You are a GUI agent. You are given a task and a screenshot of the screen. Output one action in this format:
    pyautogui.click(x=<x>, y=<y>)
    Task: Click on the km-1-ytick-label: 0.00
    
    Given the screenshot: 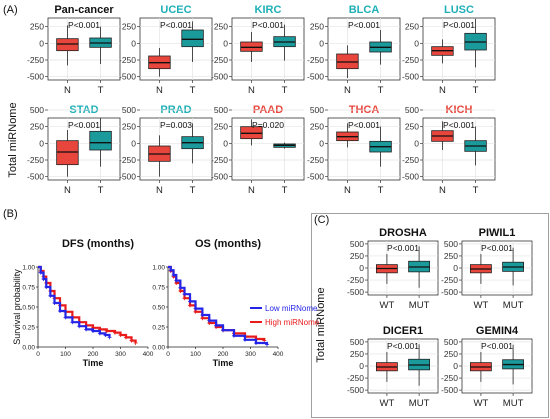 What is the action you would take?
    pyautogui.click(x=158, y=348)
    